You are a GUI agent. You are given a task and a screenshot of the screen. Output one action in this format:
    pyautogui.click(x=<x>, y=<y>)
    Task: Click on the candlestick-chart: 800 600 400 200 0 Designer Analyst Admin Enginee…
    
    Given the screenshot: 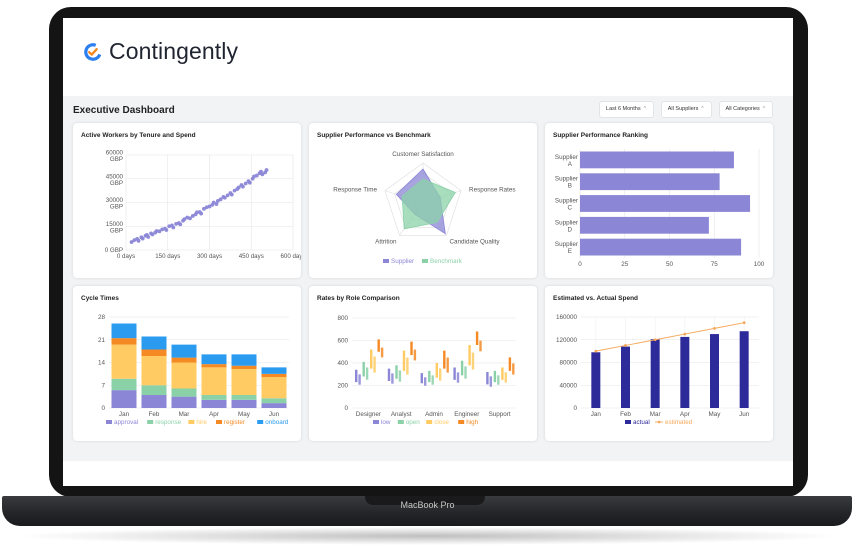 What is the action you would take?
    pyautogui.click(x=426, y=370)
    